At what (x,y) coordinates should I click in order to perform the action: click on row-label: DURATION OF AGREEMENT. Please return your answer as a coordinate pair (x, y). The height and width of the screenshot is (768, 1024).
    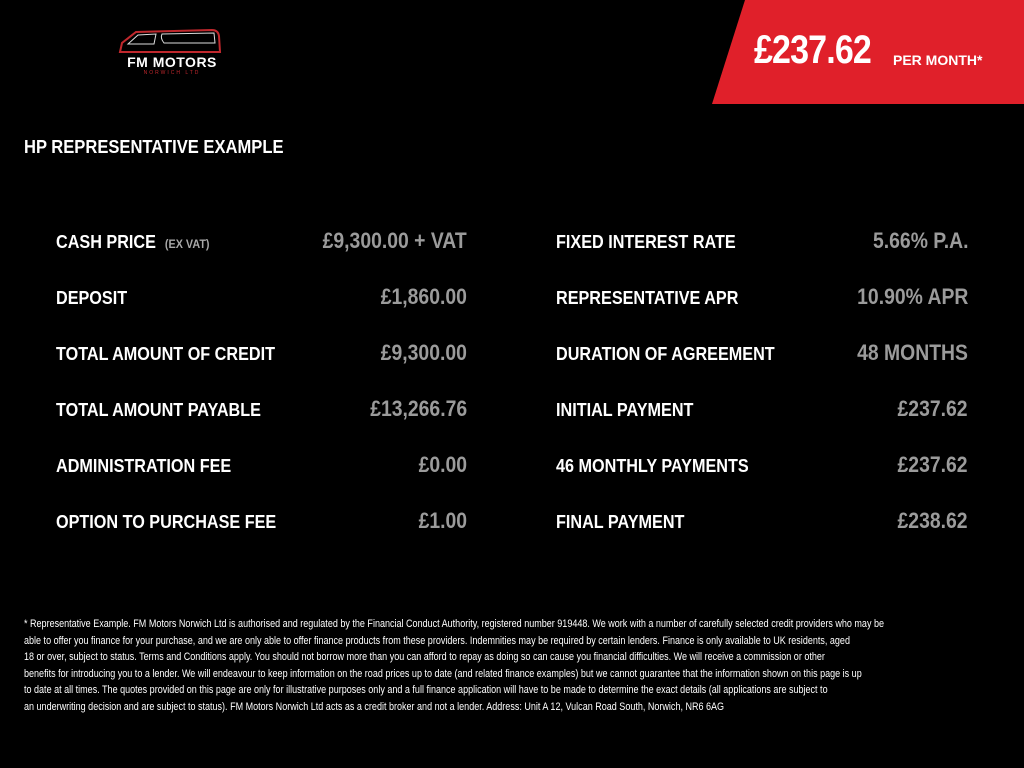
    Looking at the image, I should click on (665, 354).